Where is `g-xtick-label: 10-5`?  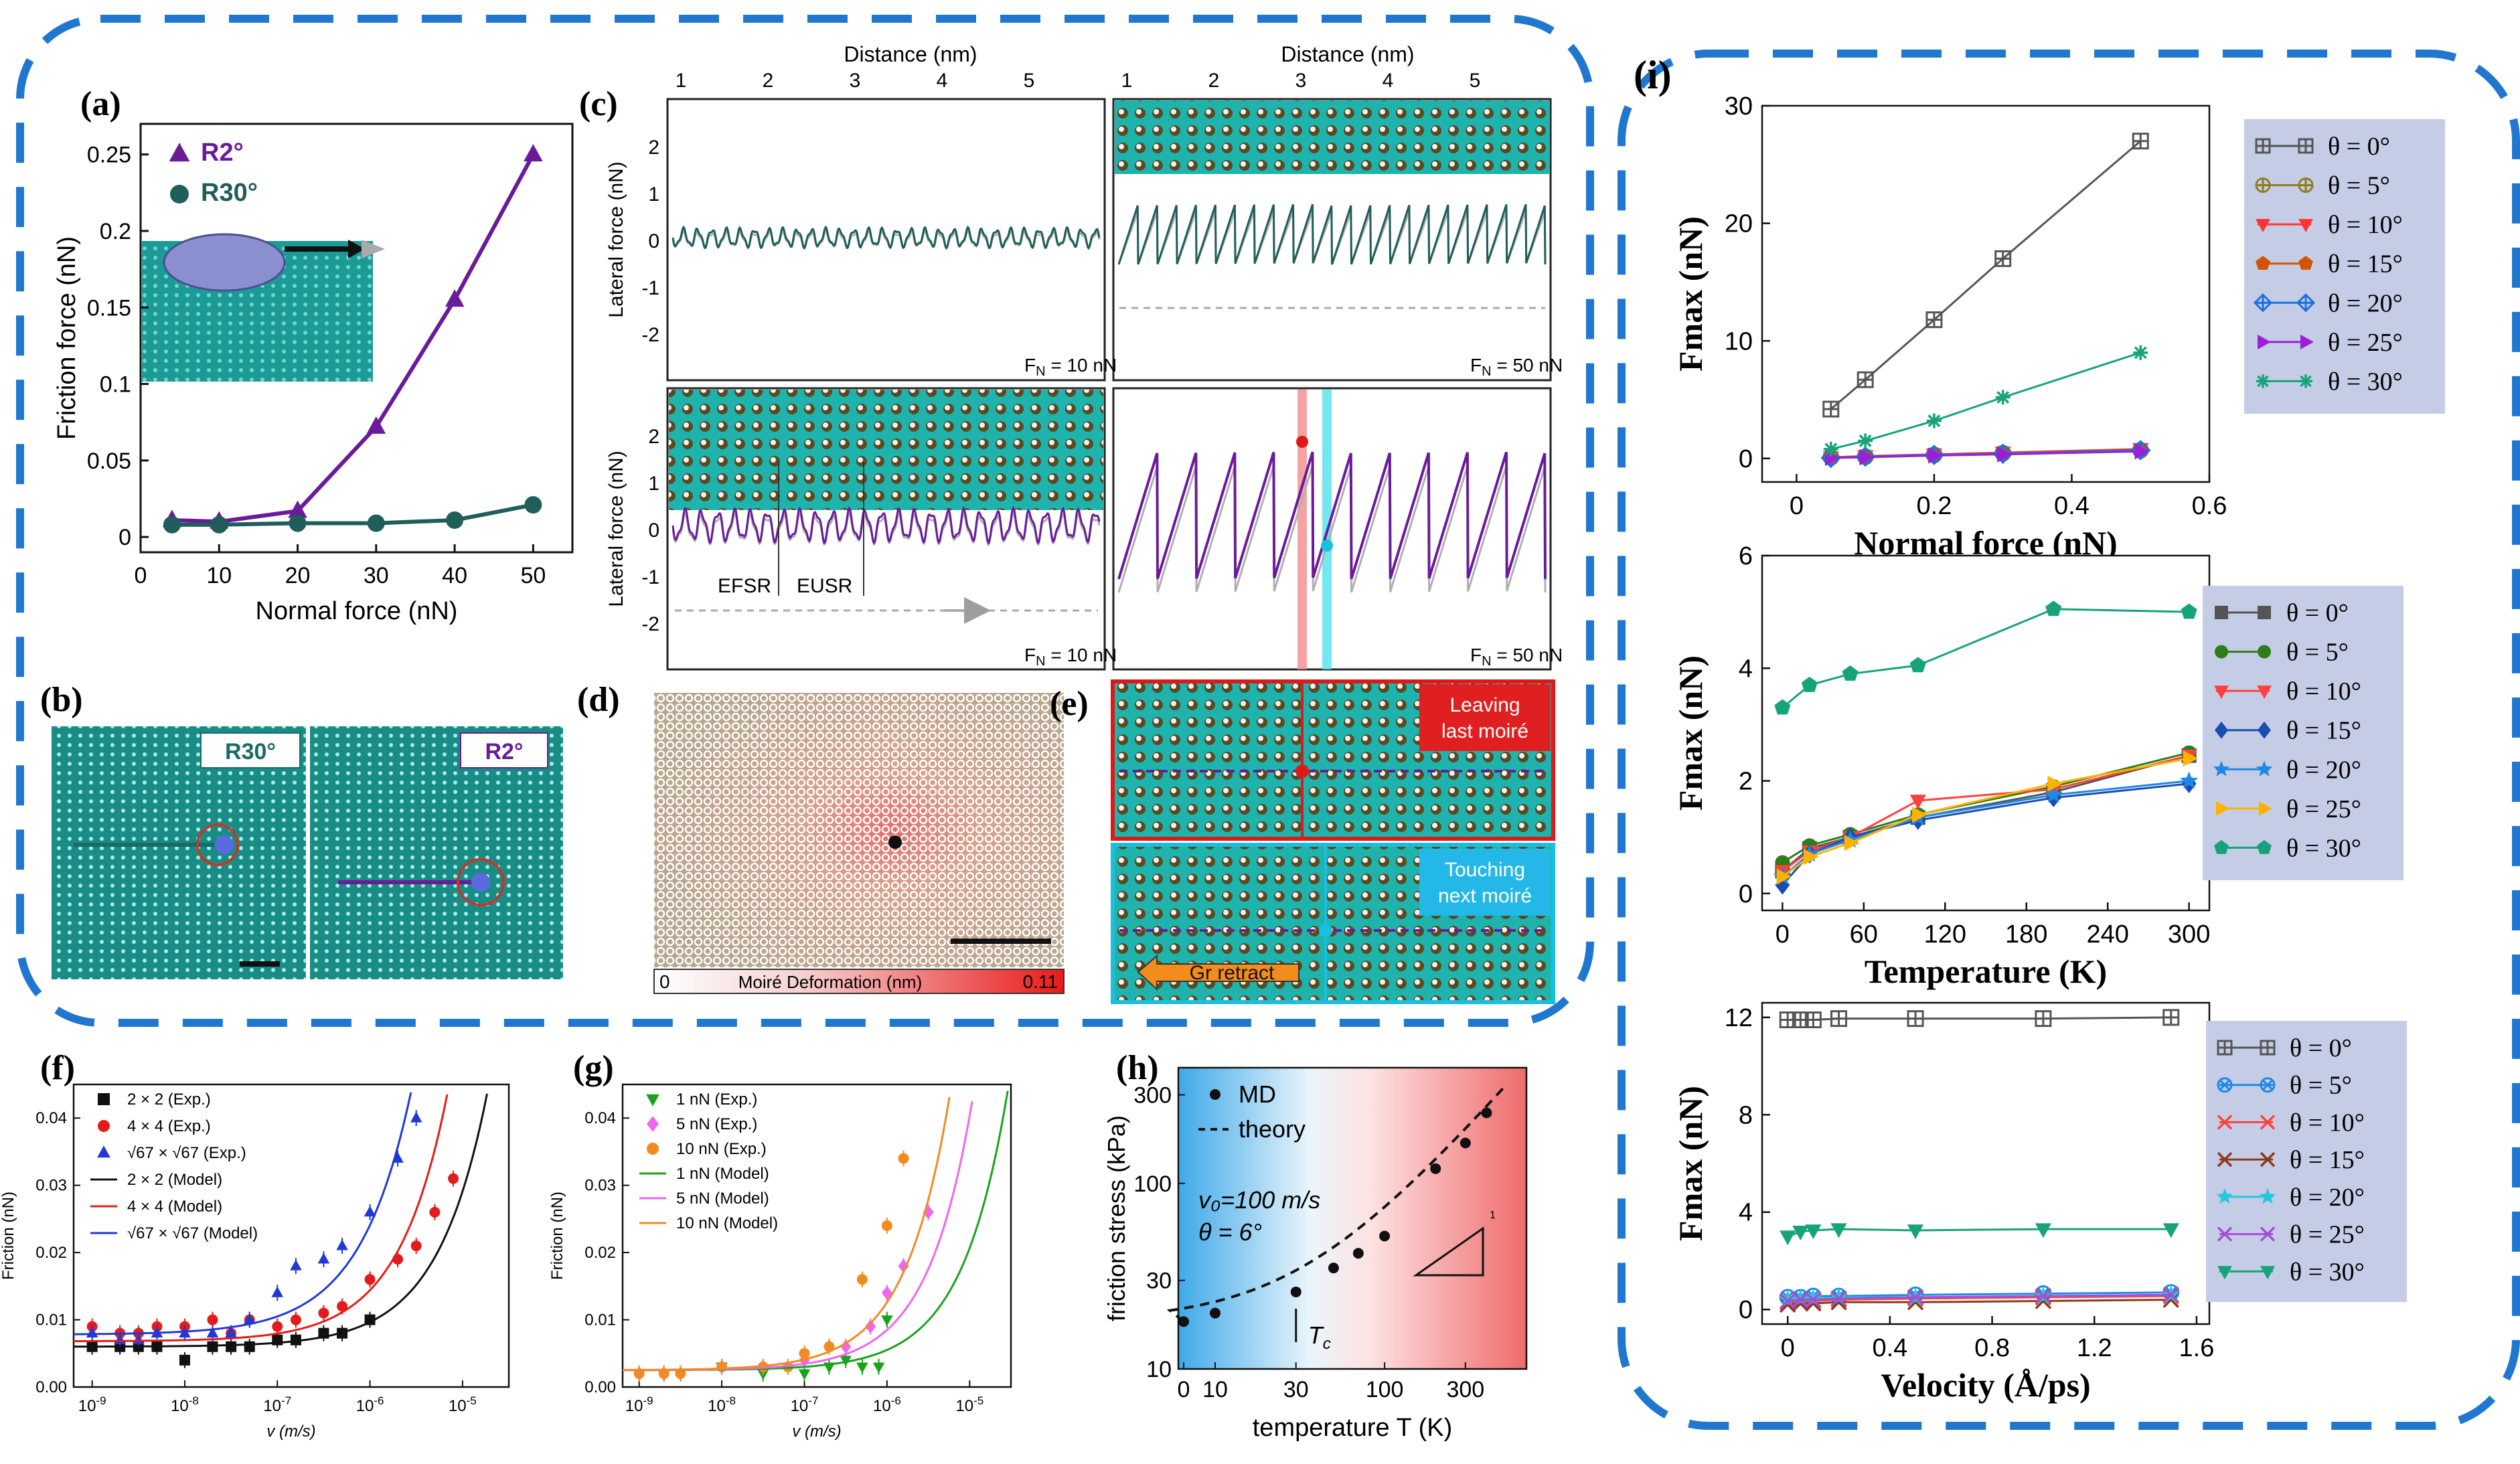
g-xtick-label: 10-5 is located at coordinates (969, 1404).